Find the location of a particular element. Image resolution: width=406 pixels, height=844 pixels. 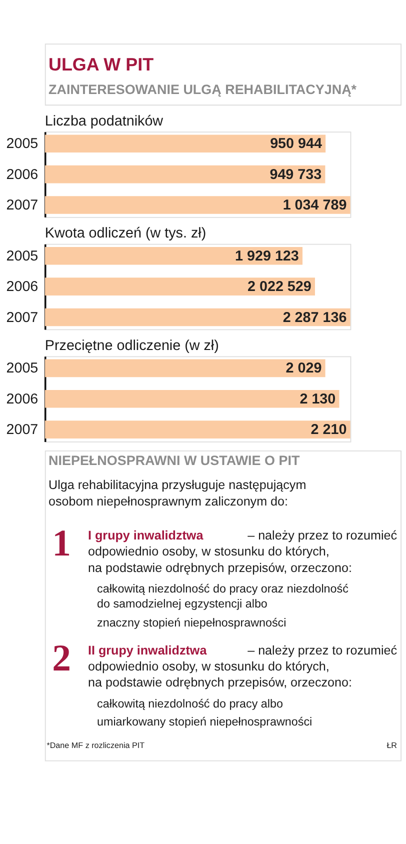

chart-title: Kwota odliczeń (w tys. zł) is located at coordinates (125, 234).